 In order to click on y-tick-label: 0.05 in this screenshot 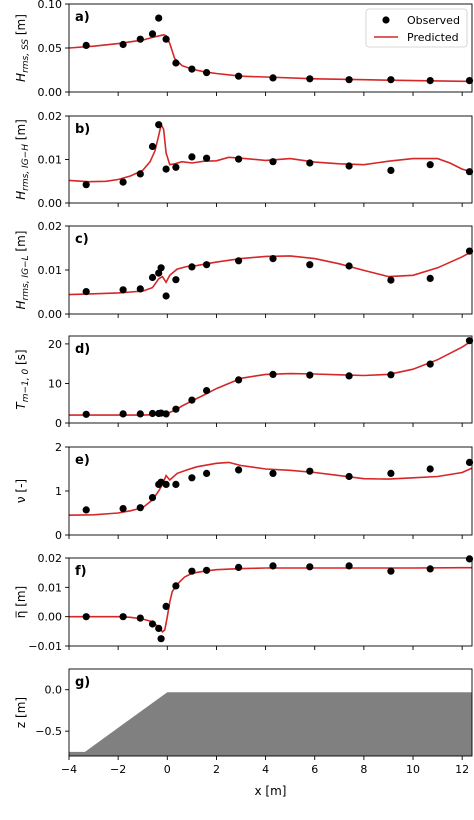, I will do `click(50, 48)`.